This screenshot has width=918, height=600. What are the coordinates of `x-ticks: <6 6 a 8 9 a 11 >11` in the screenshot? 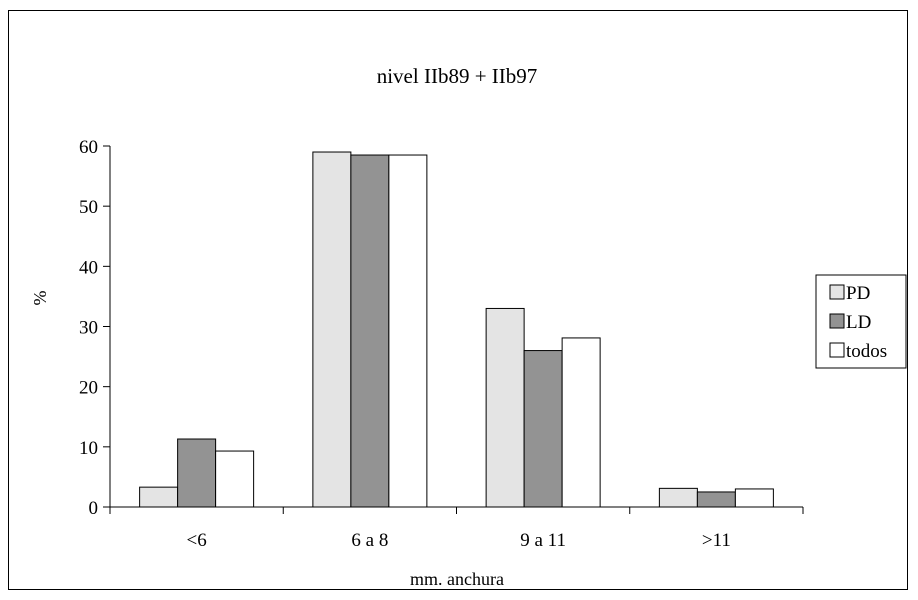 It's located at (456, 529).